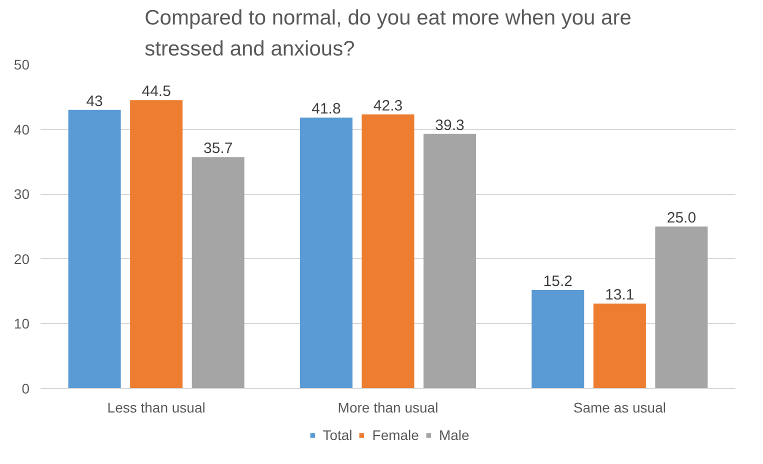  I want to click on data-label: 43, so click(94, 101).